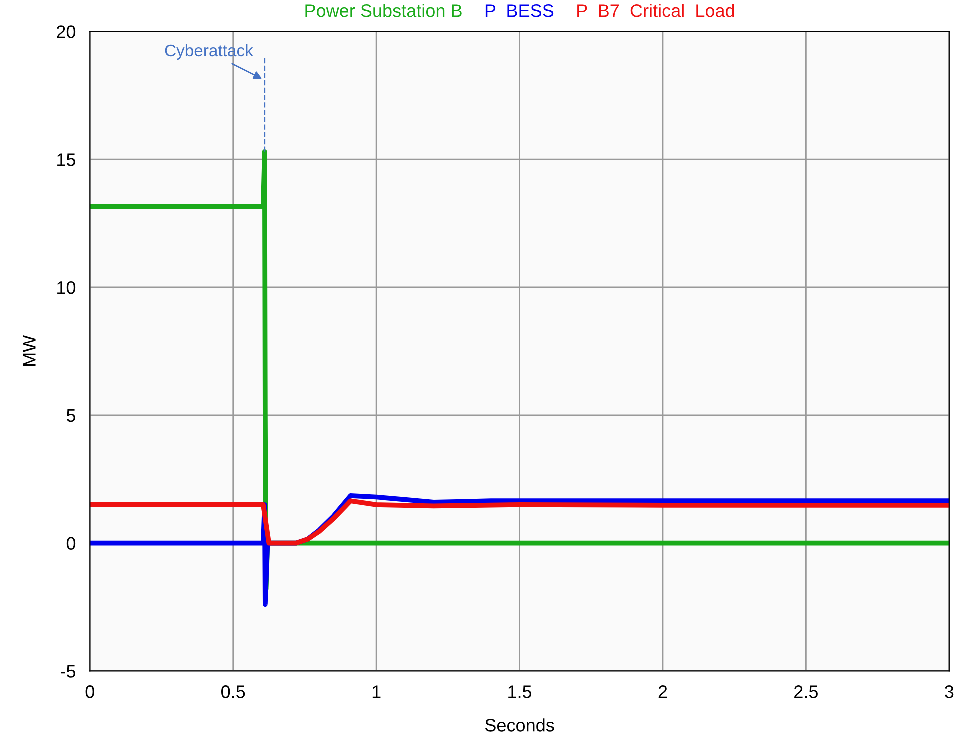  I want to click on x-tick-label: 2, so click(663, 692).